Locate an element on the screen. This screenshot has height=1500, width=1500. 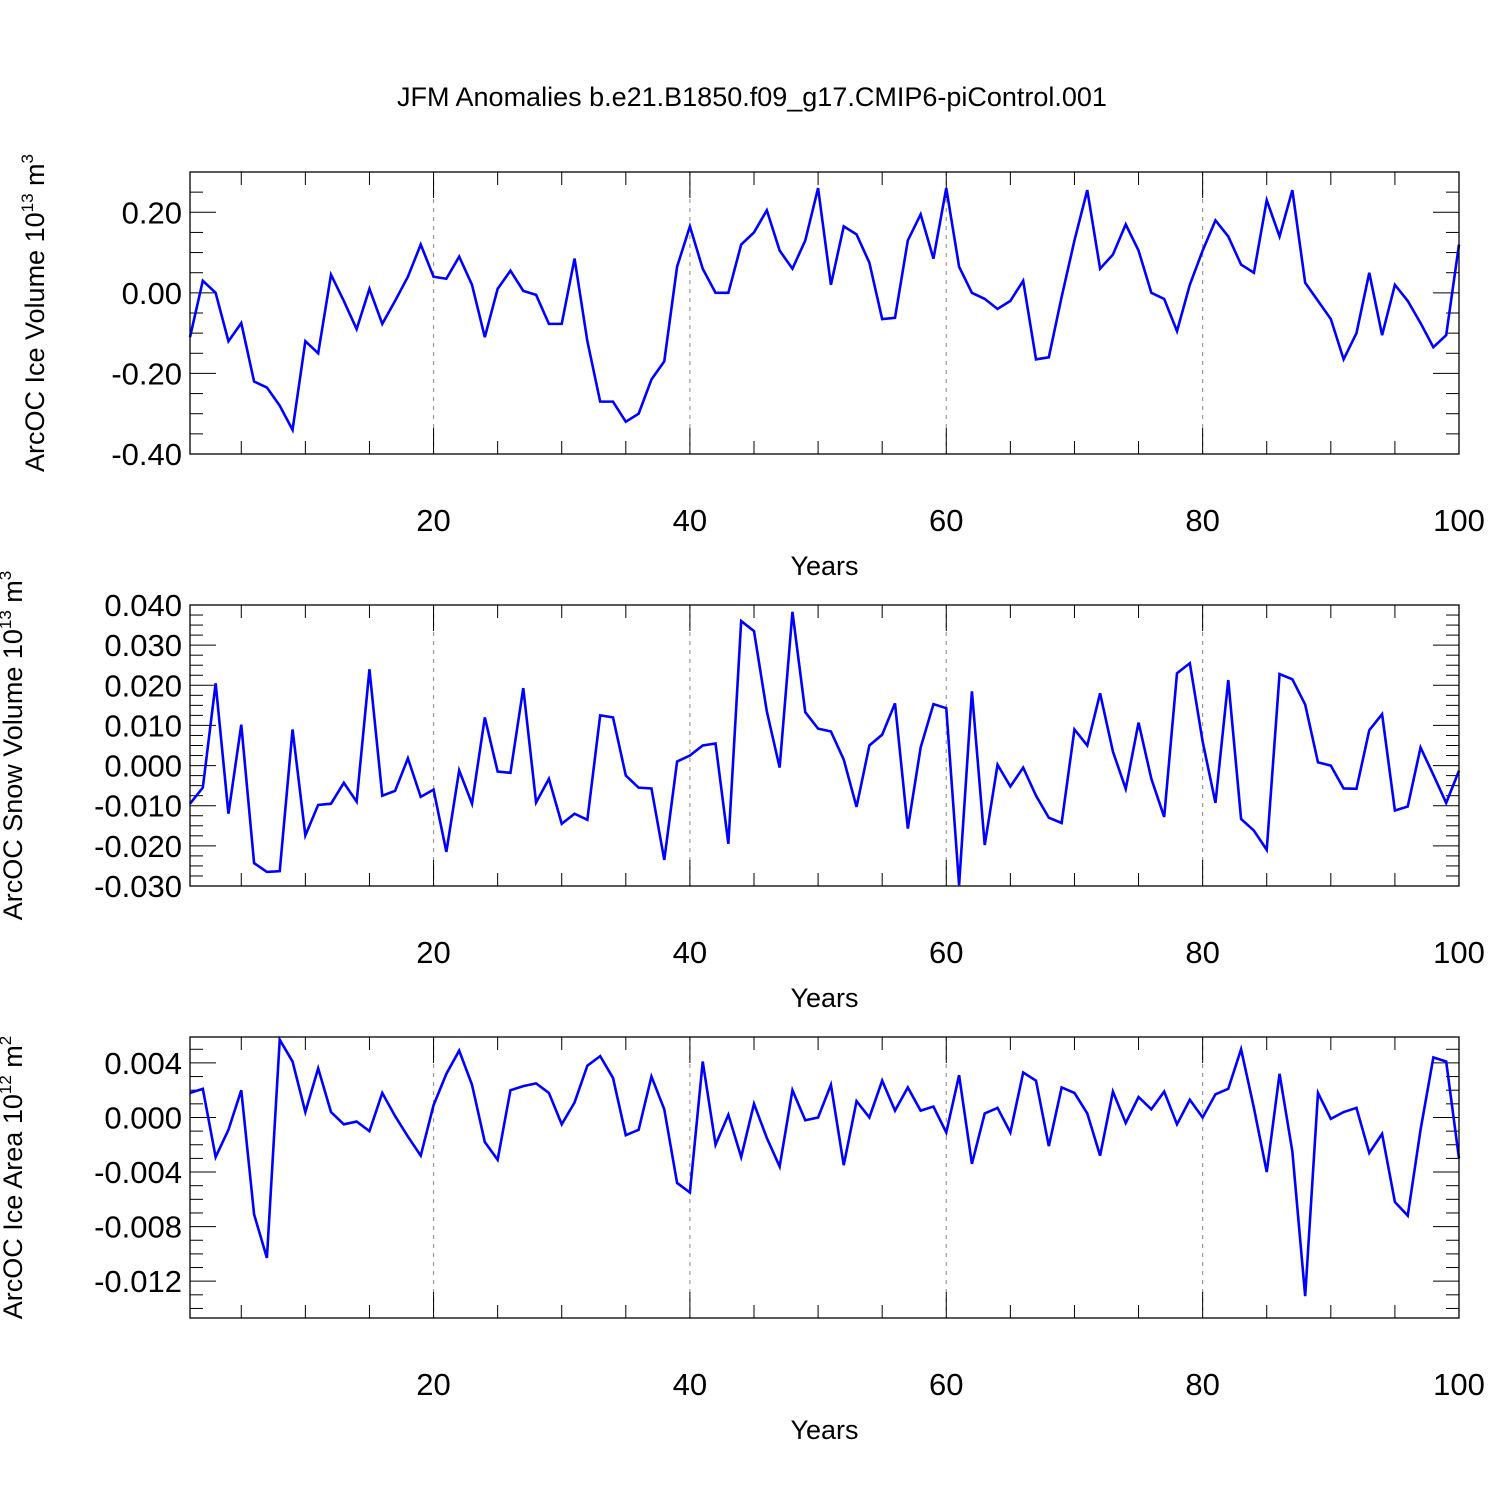
y-tick-label: -0.012 is located at coordinates (138, 1281).